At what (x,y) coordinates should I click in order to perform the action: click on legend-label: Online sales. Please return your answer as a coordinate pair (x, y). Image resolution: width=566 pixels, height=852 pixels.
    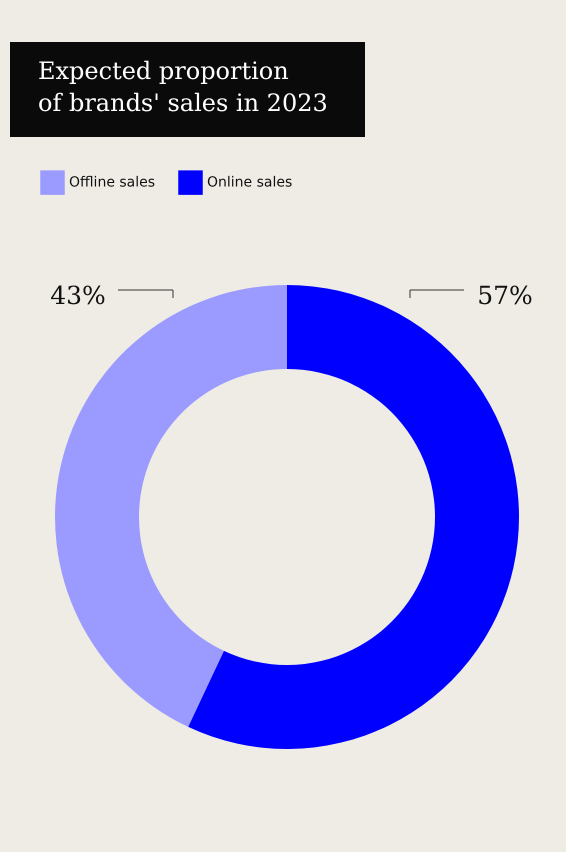
    Looking at the image, I should click on (249, 182).